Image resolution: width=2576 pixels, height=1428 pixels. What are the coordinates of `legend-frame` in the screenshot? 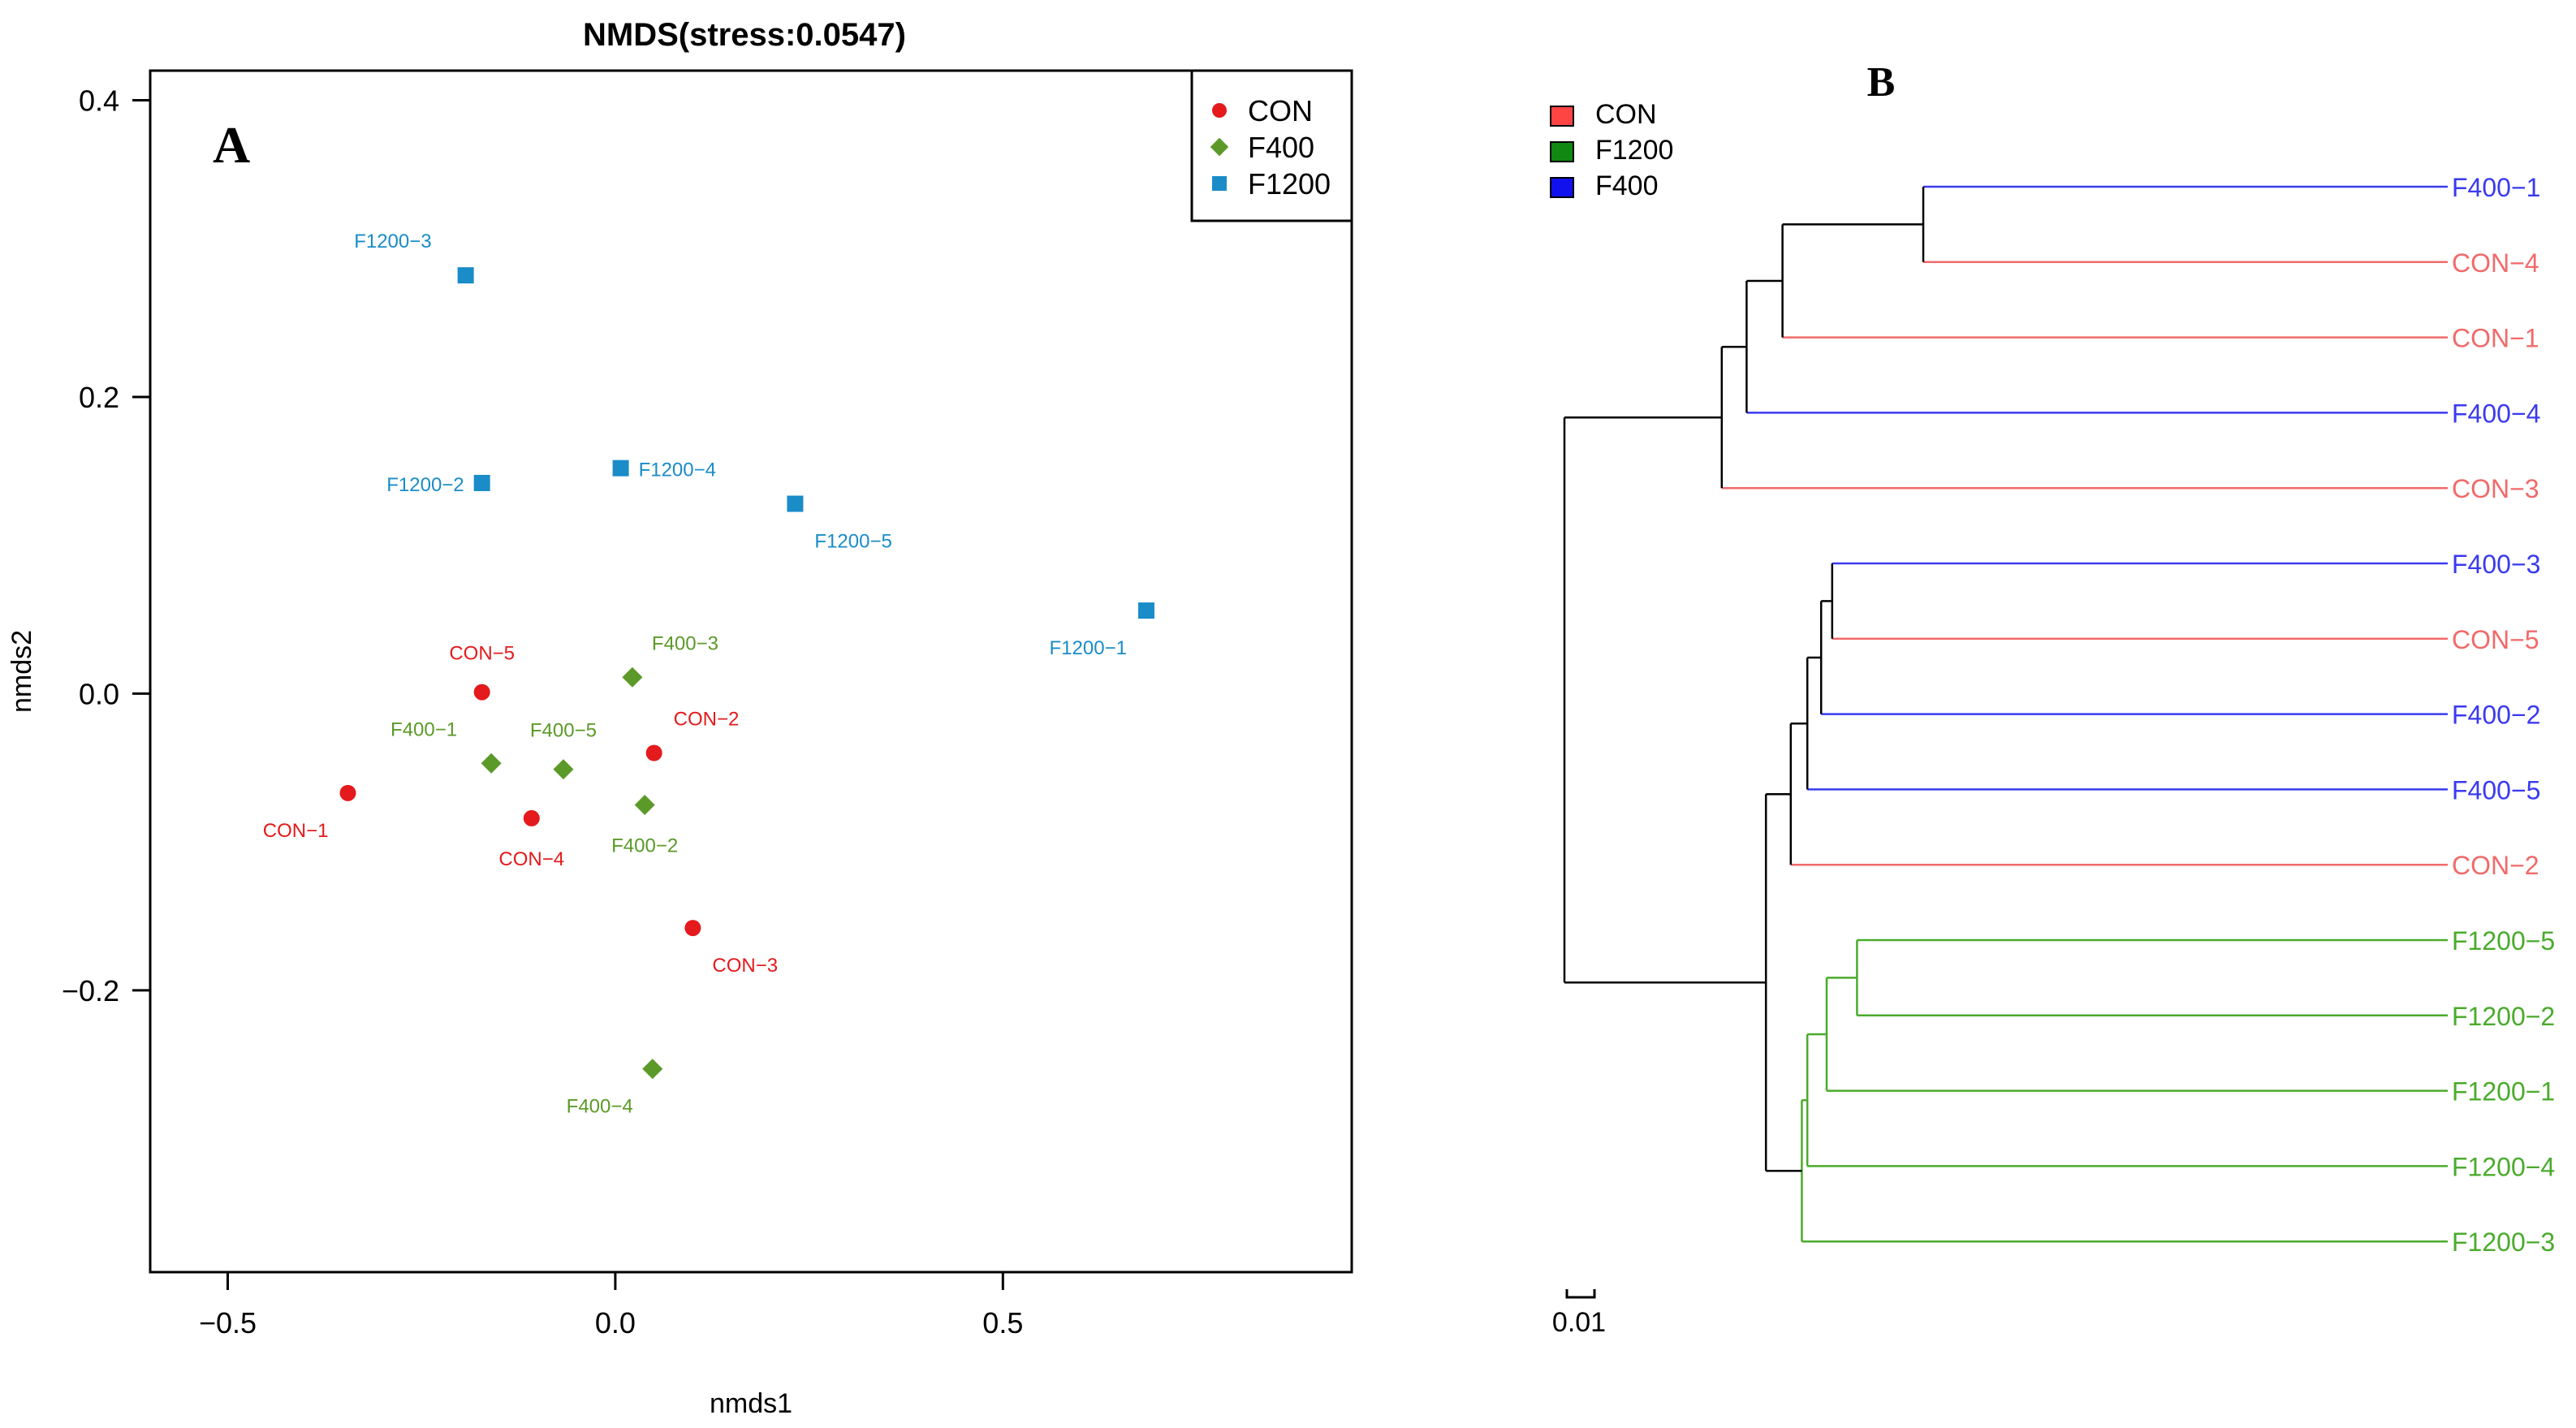 It's located at (1271, 145).